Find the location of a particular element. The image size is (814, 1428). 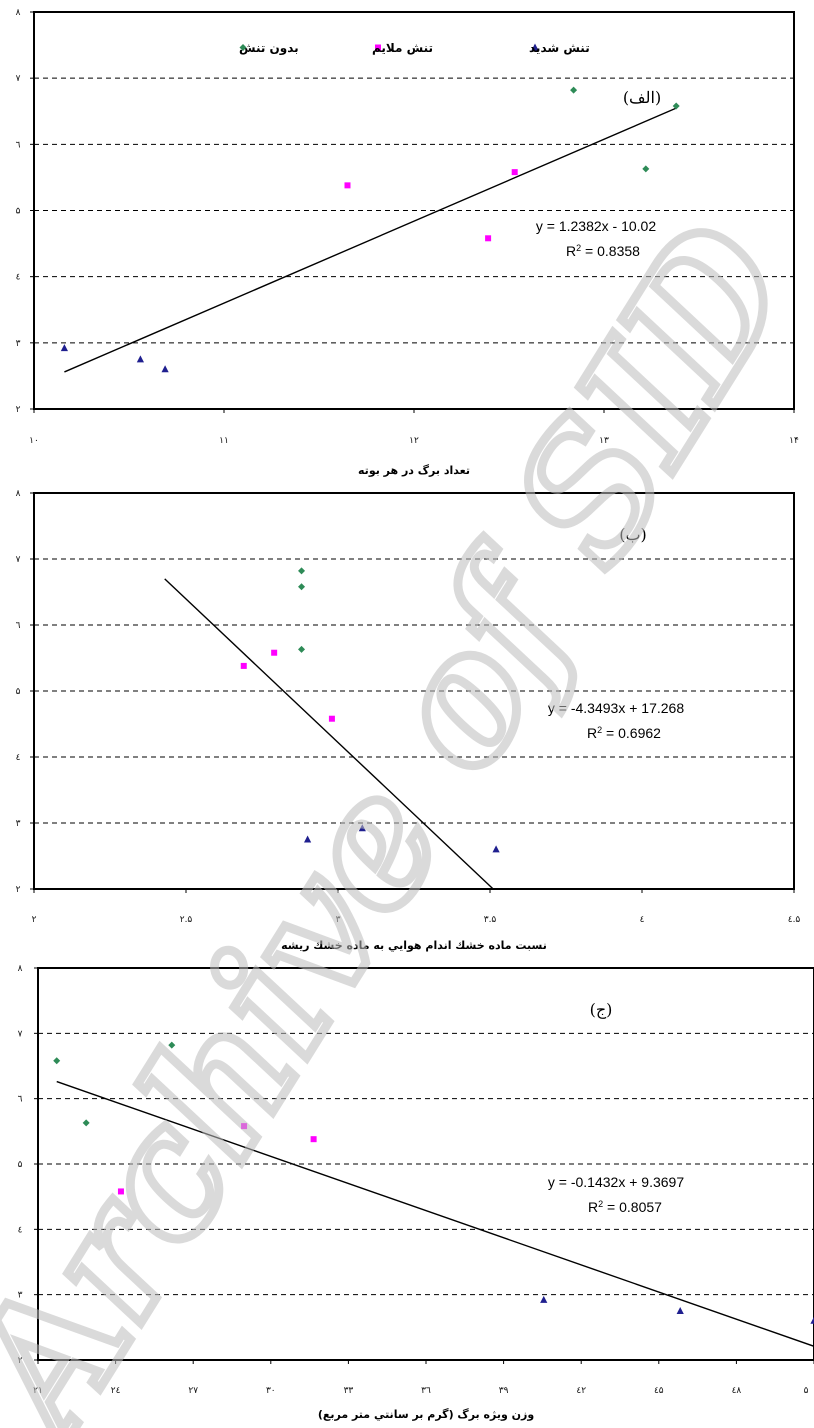

x-tick-label: ۲.۵ is located at coordinates (186, 920).